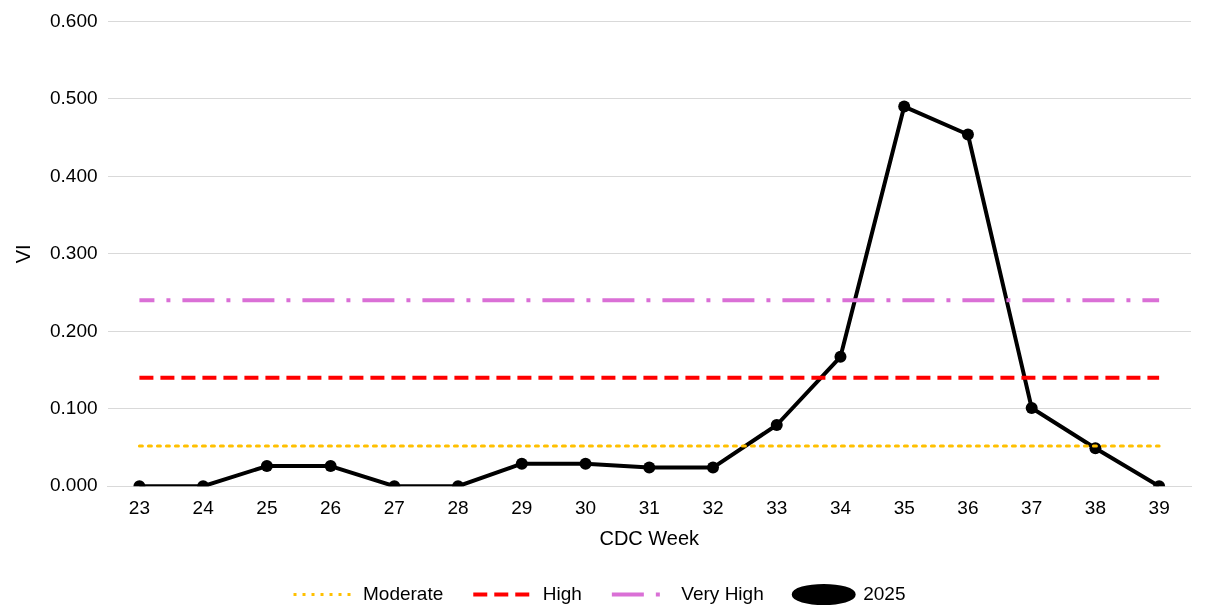  Describe the element at coordinates (1032, 507) in the screenshot. I see `x-tick-label: 37` at that location.